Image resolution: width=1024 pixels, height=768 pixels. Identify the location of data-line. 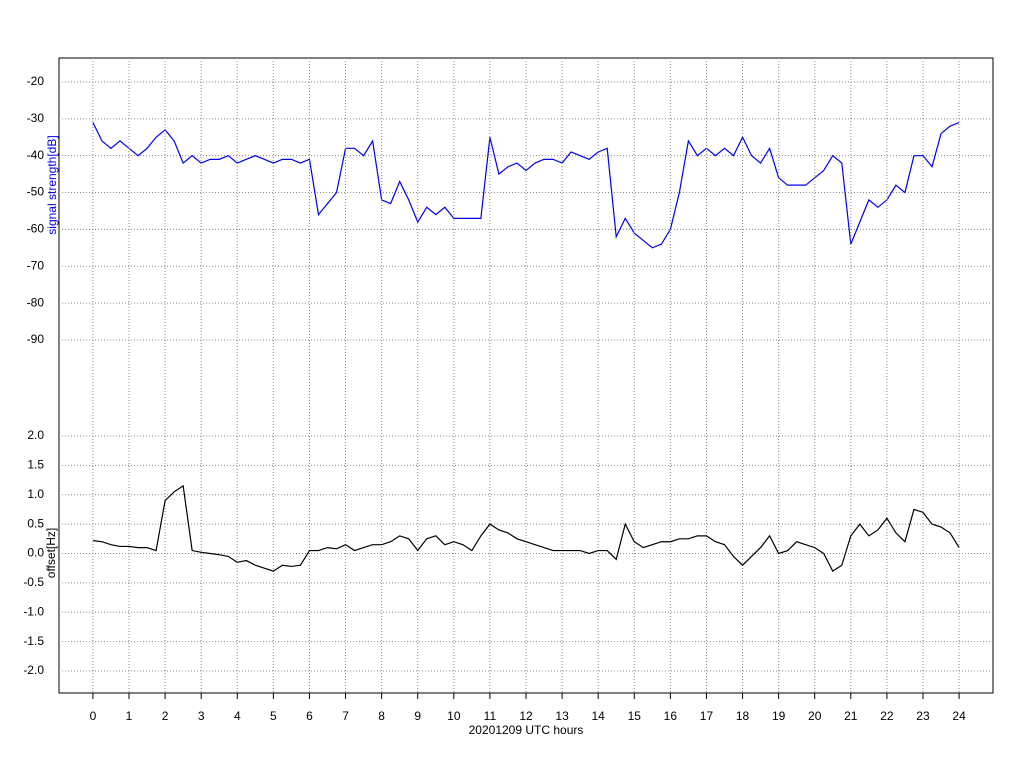
(526, 528).